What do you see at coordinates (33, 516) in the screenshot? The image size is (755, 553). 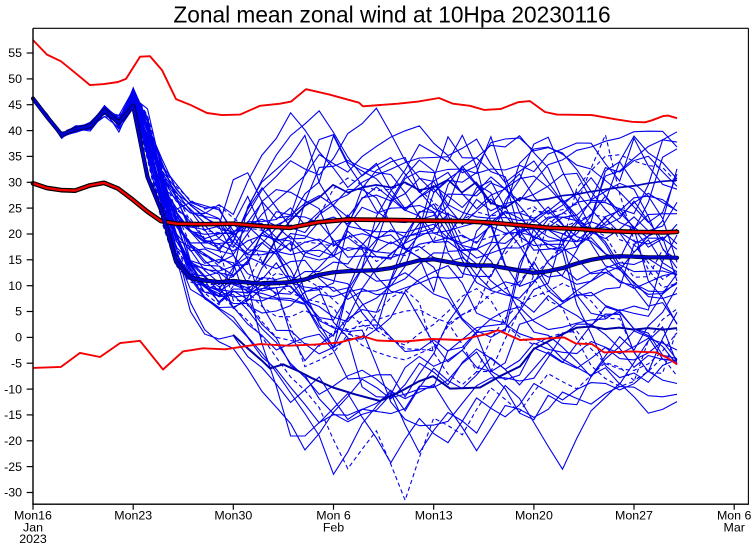 I see `svg-text: Mon16` at bounding box center [33, 516].